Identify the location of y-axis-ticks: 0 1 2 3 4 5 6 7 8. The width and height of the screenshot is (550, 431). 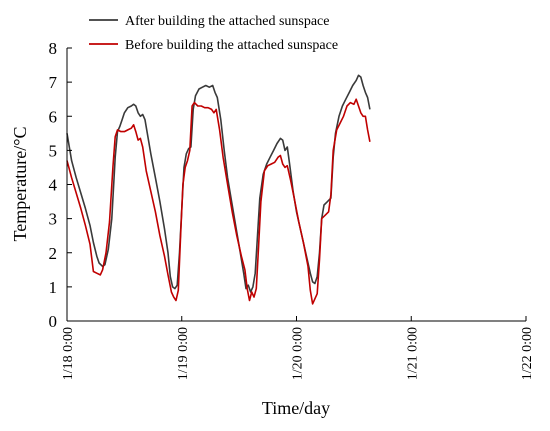
(60, 185).